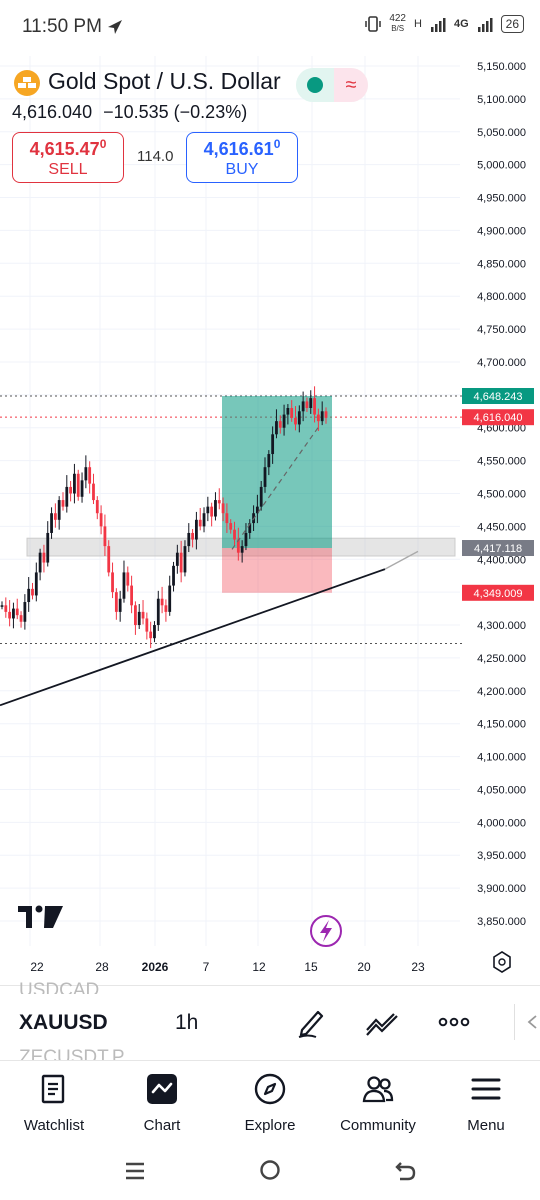 The image size is (540, 1200). Describe the element at coordinates (461, 24) in the screenshot. I see `network-type: 4G` at that location.